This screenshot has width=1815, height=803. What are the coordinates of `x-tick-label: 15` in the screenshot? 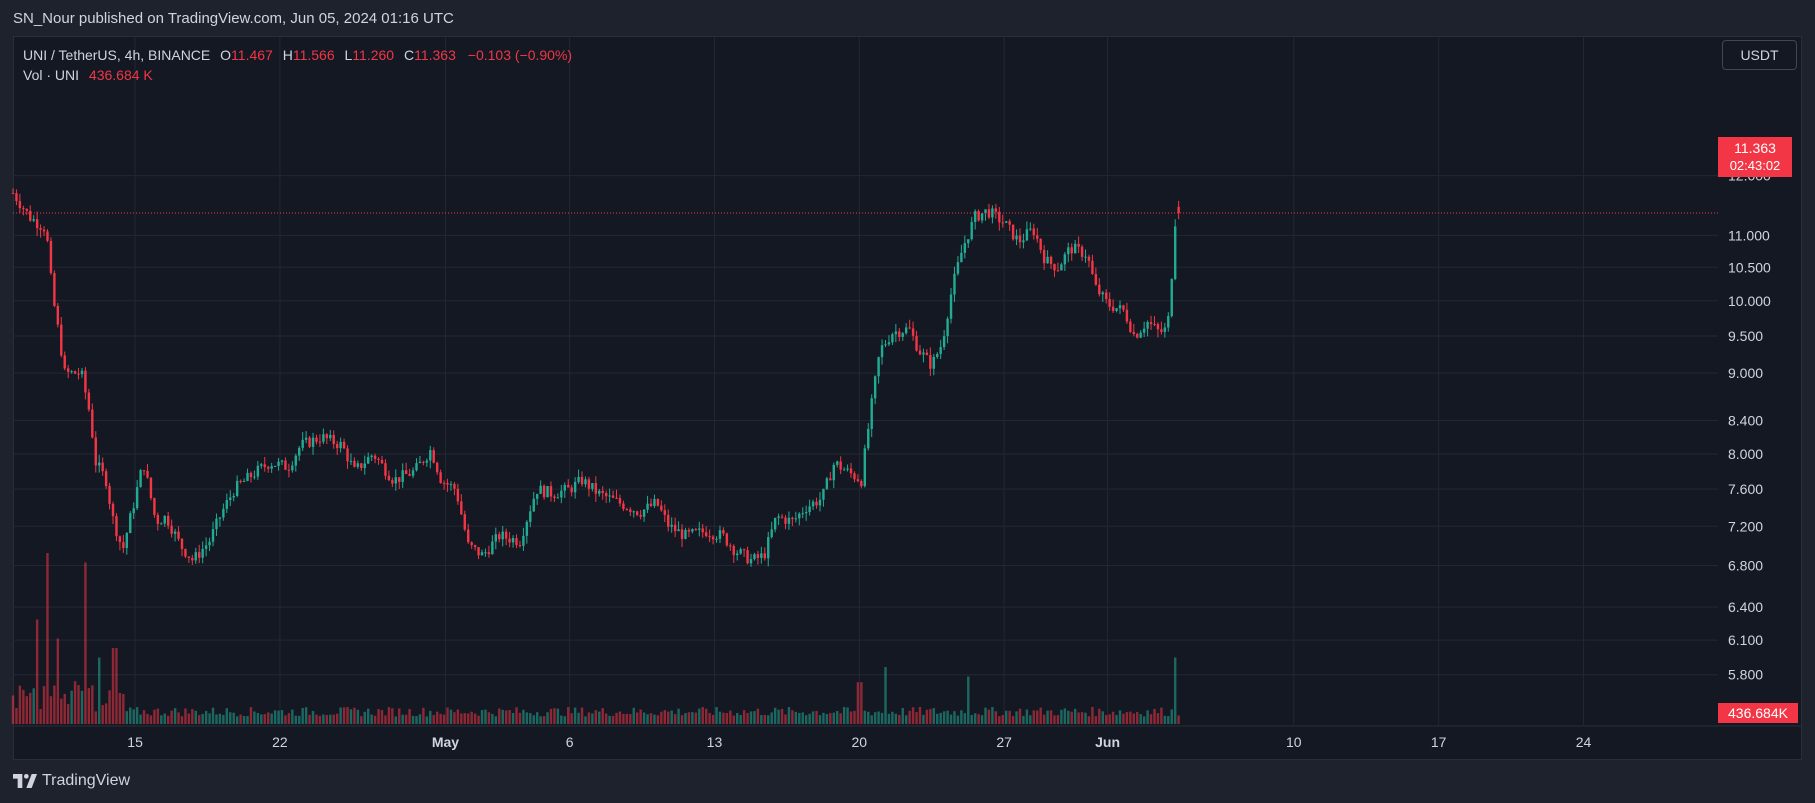 It's located at (135, 742).